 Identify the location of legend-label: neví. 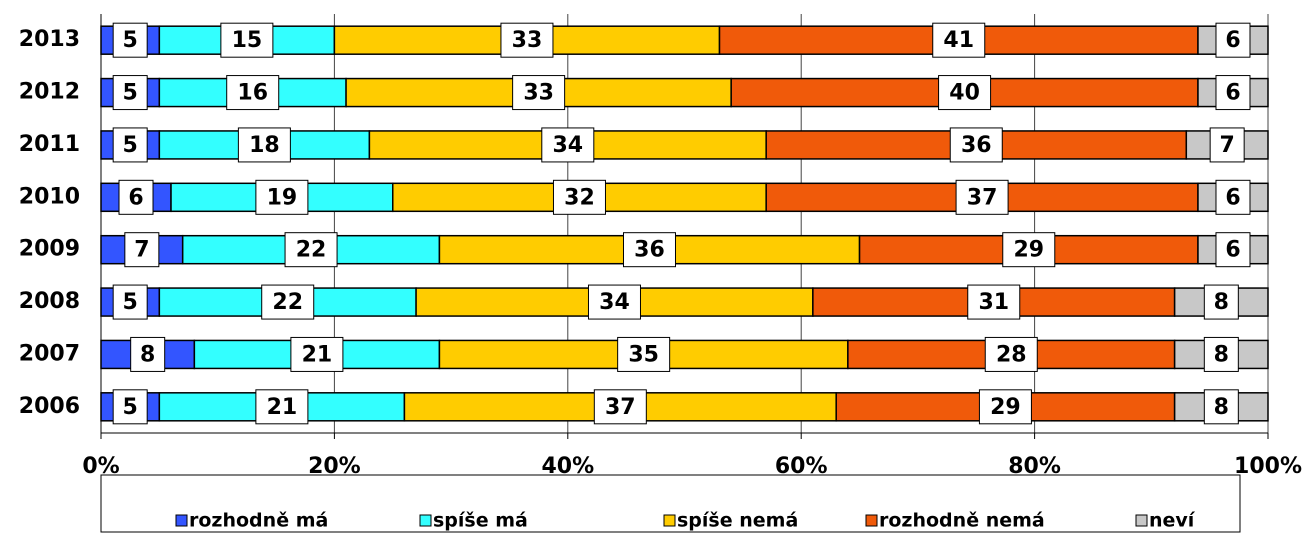
(1172, 521).